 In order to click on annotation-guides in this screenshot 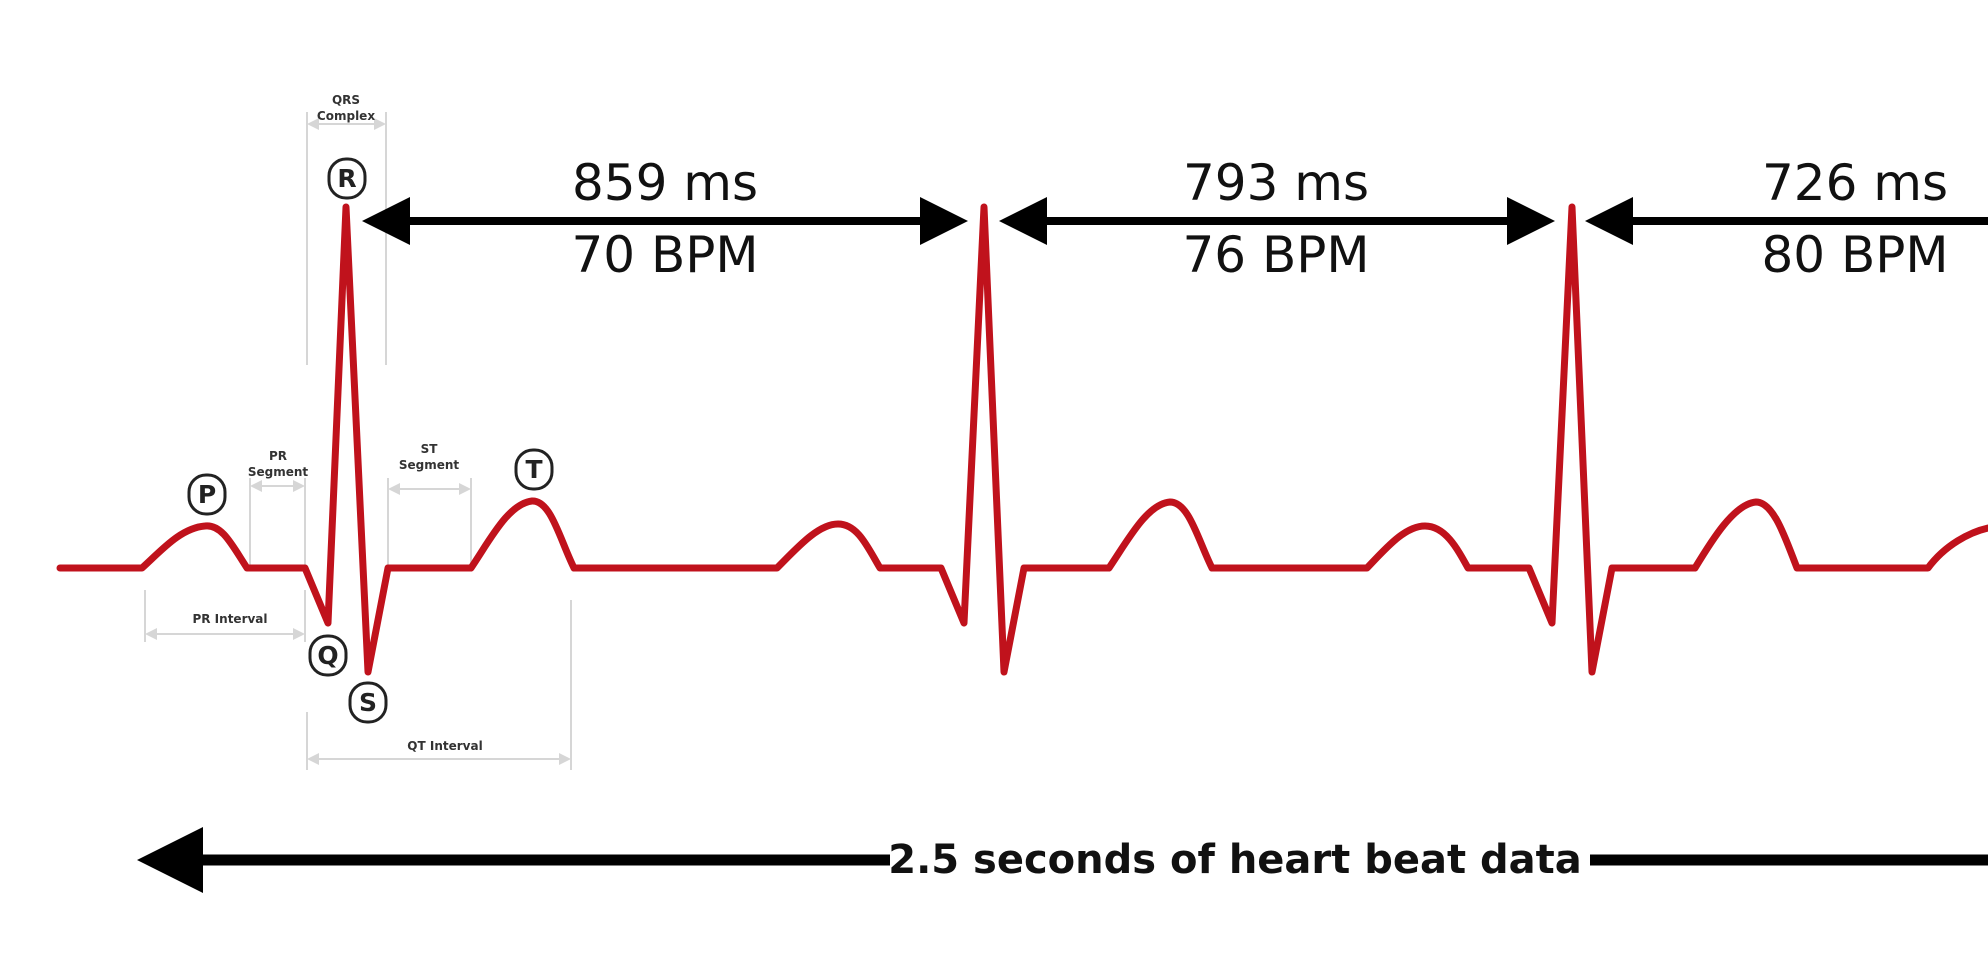, I will do `click(358, 441)`.